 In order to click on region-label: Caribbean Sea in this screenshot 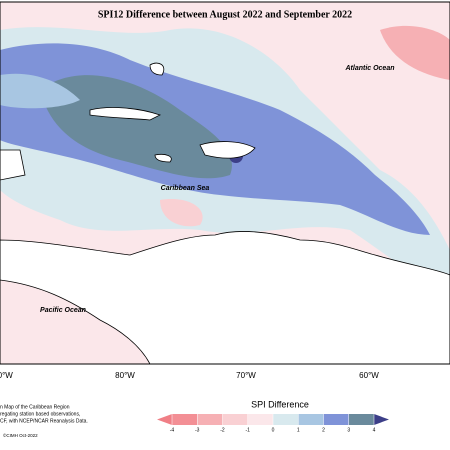, I will do `click(185, 188)`.